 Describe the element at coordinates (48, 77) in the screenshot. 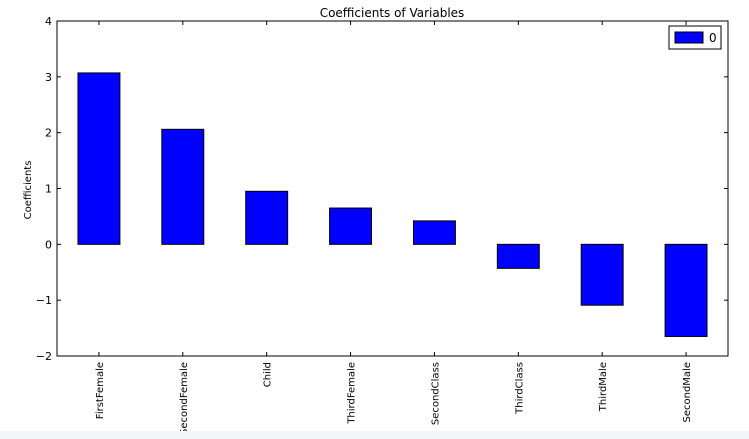

I see `y-tick-label: 3` at that location.